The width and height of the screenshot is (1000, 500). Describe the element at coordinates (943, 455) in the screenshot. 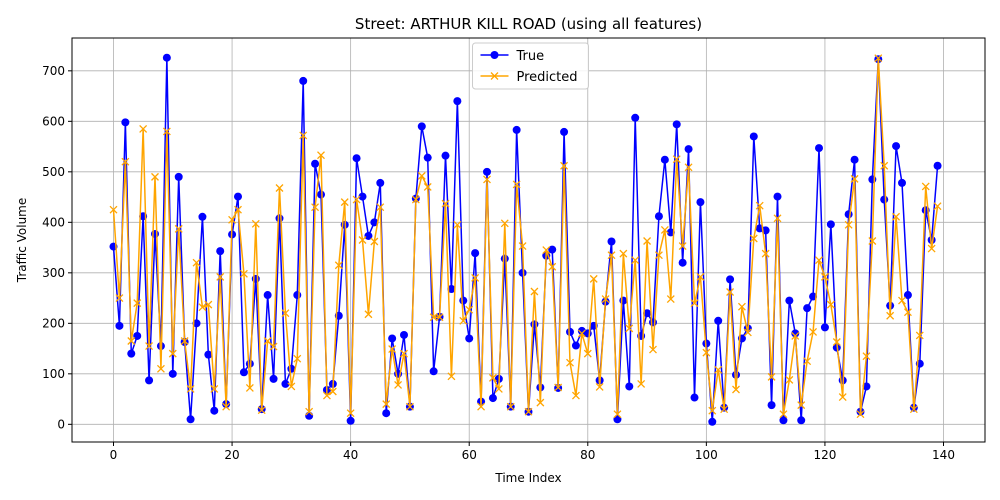

I see `x-tick-label: 140` at that location.